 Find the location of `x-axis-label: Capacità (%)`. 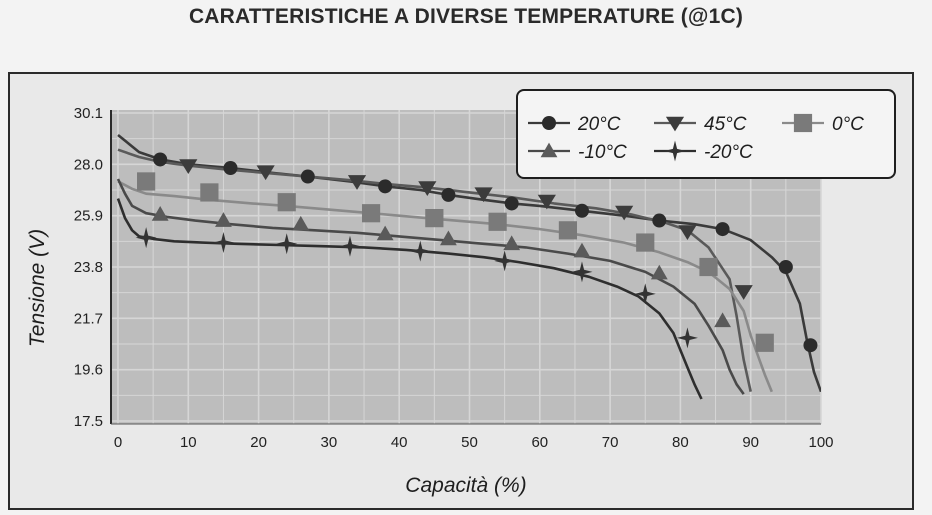

x-axis-label: Capacità (%) is located at coordinates (465, 485).